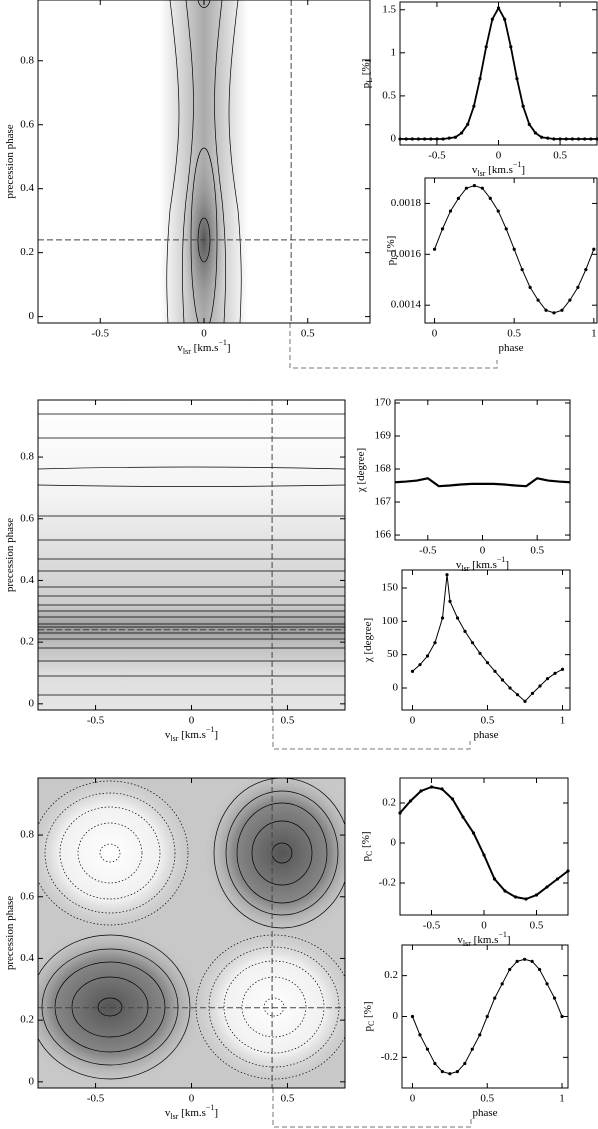  What do you see at coordinates (510, 348) in the screenshot?
I see `x-axis-label: phase` at bounding box center [510, 348].